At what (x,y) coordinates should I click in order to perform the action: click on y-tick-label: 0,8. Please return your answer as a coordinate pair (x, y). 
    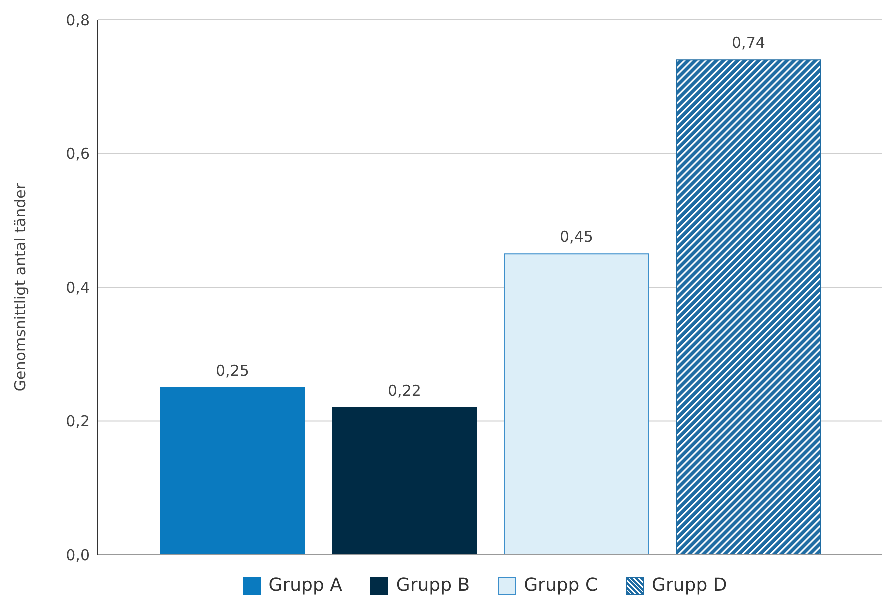
    Looking at the image, I should click on (78, 20).